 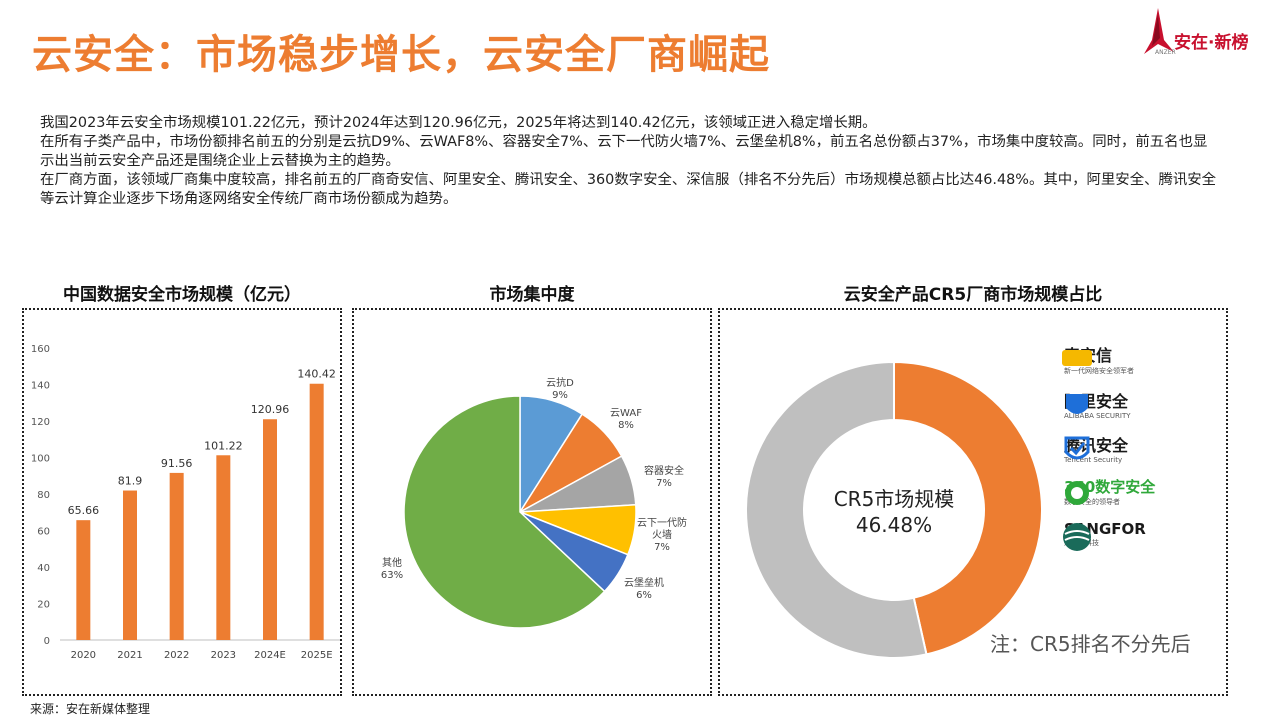 I want to click on y-tick-label: 160, so click(x=40, y=349).